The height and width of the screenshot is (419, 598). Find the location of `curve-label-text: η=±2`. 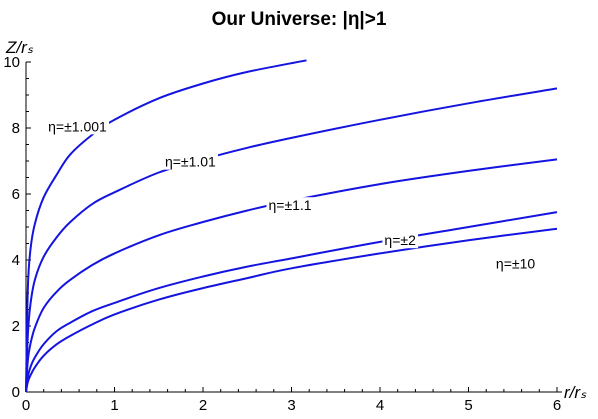

curve-label-text: η=±2 is located at coordinates (400, 240).